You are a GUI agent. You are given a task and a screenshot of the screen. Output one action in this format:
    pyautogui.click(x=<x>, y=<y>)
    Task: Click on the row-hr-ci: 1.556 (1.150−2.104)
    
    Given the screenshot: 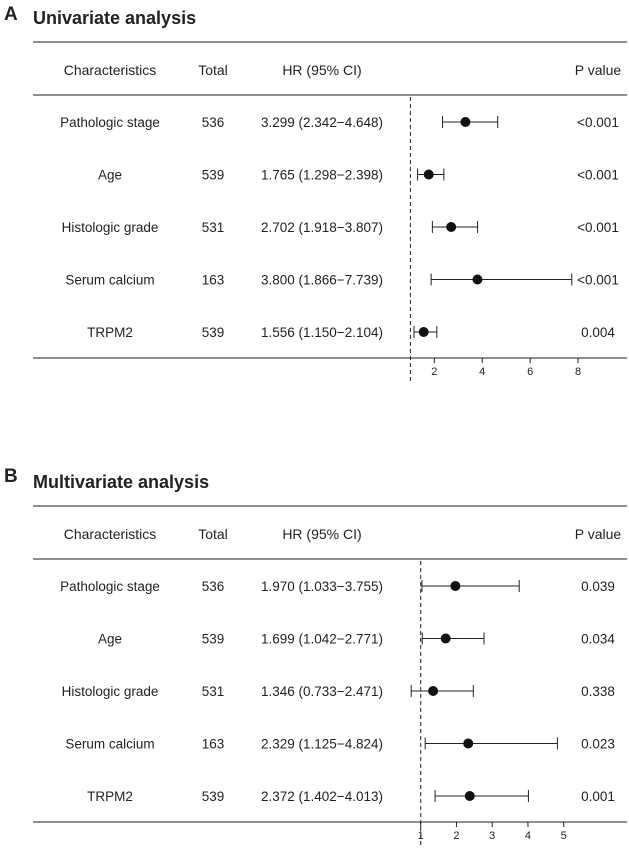 What is the action you would take?
    pyautogui.click(x=322, y=332)
    